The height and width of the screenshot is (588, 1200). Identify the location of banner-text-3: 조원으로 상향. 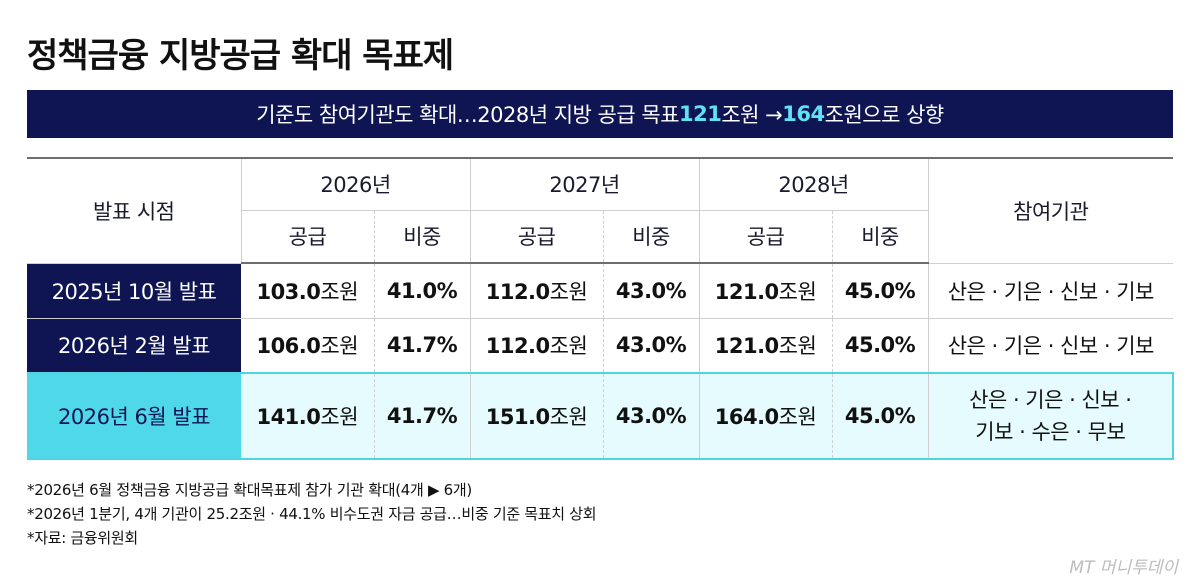
(884, 115).